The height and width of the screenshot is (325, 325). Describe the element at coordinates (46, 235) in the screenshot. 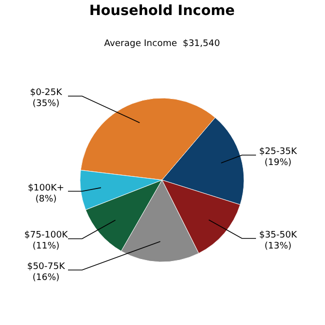

I see `slice-label: $75-100K` at that location.